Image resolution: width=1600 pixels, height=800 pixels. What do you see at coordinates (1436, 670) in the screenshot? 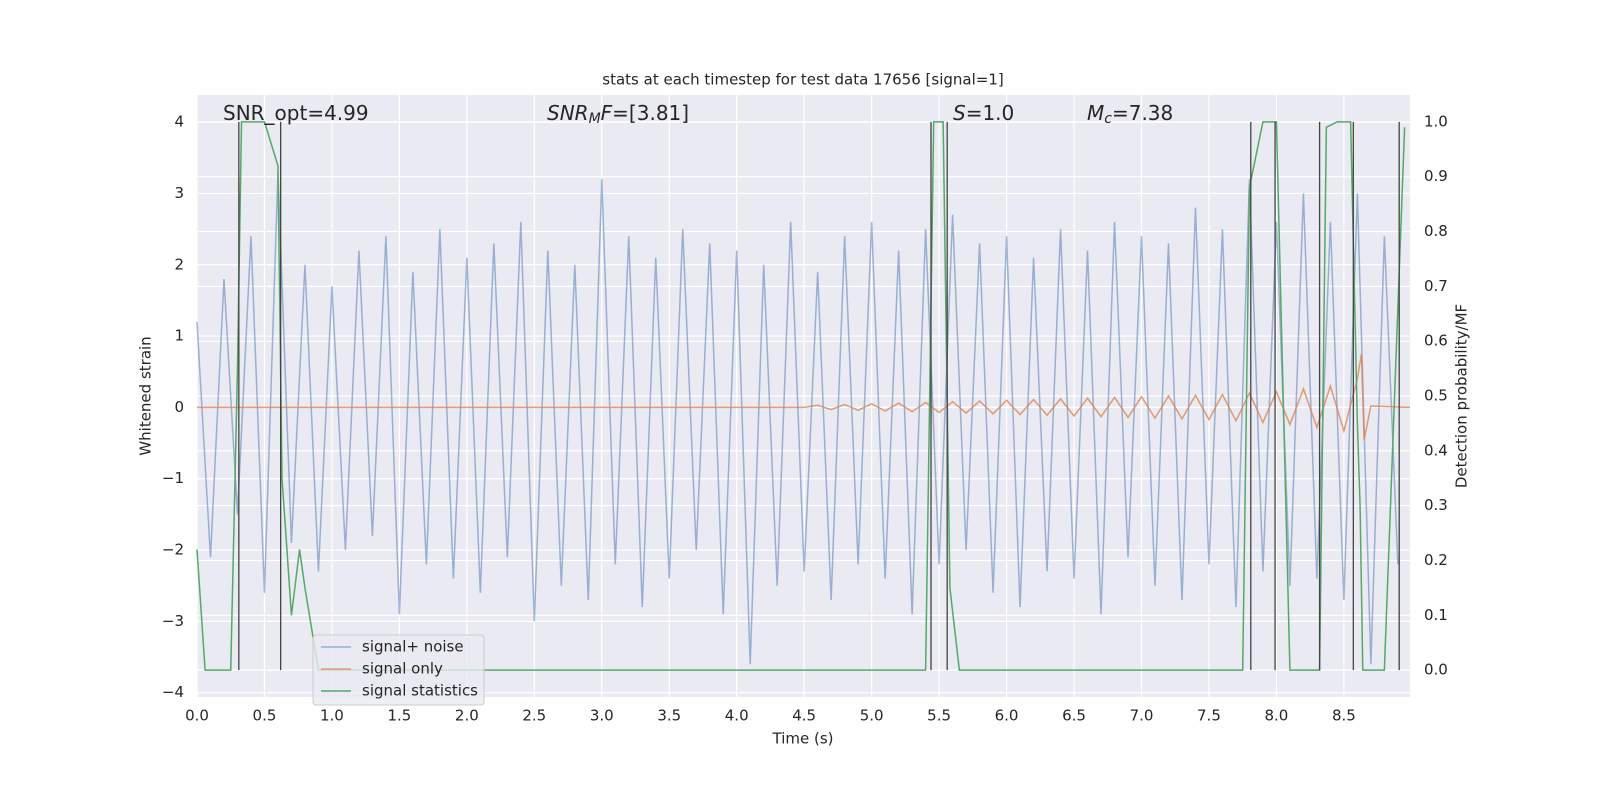
I see `y2-tick-label: 0.0` at bounding box center [1436, 670].